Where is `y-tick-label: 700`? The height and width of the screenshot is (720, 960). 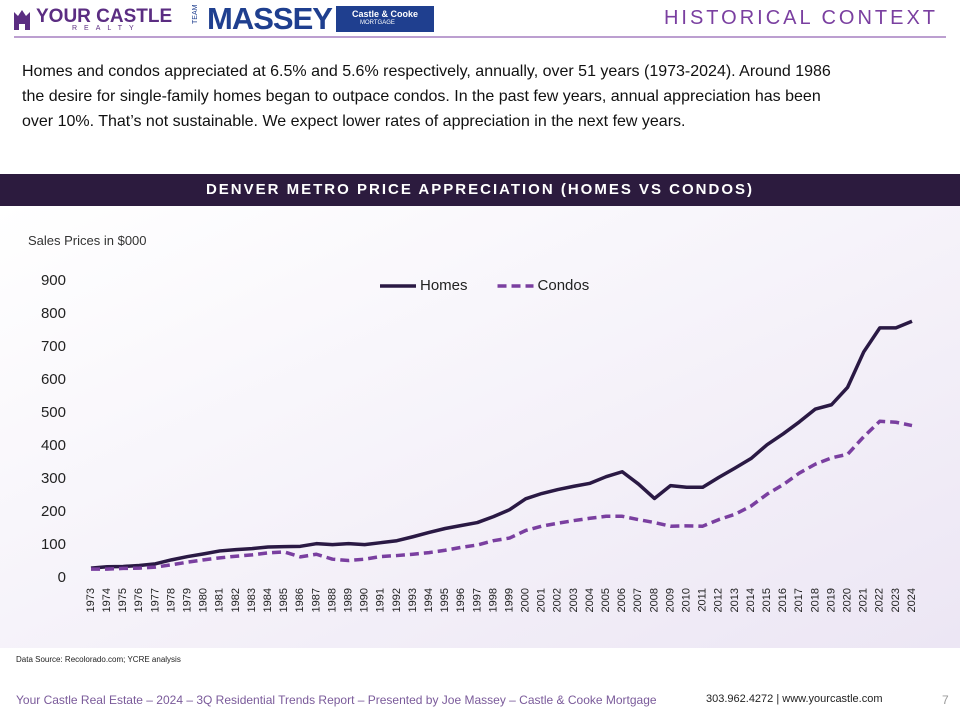 y-tick-label: 700 is located at coordinates (53, 346).